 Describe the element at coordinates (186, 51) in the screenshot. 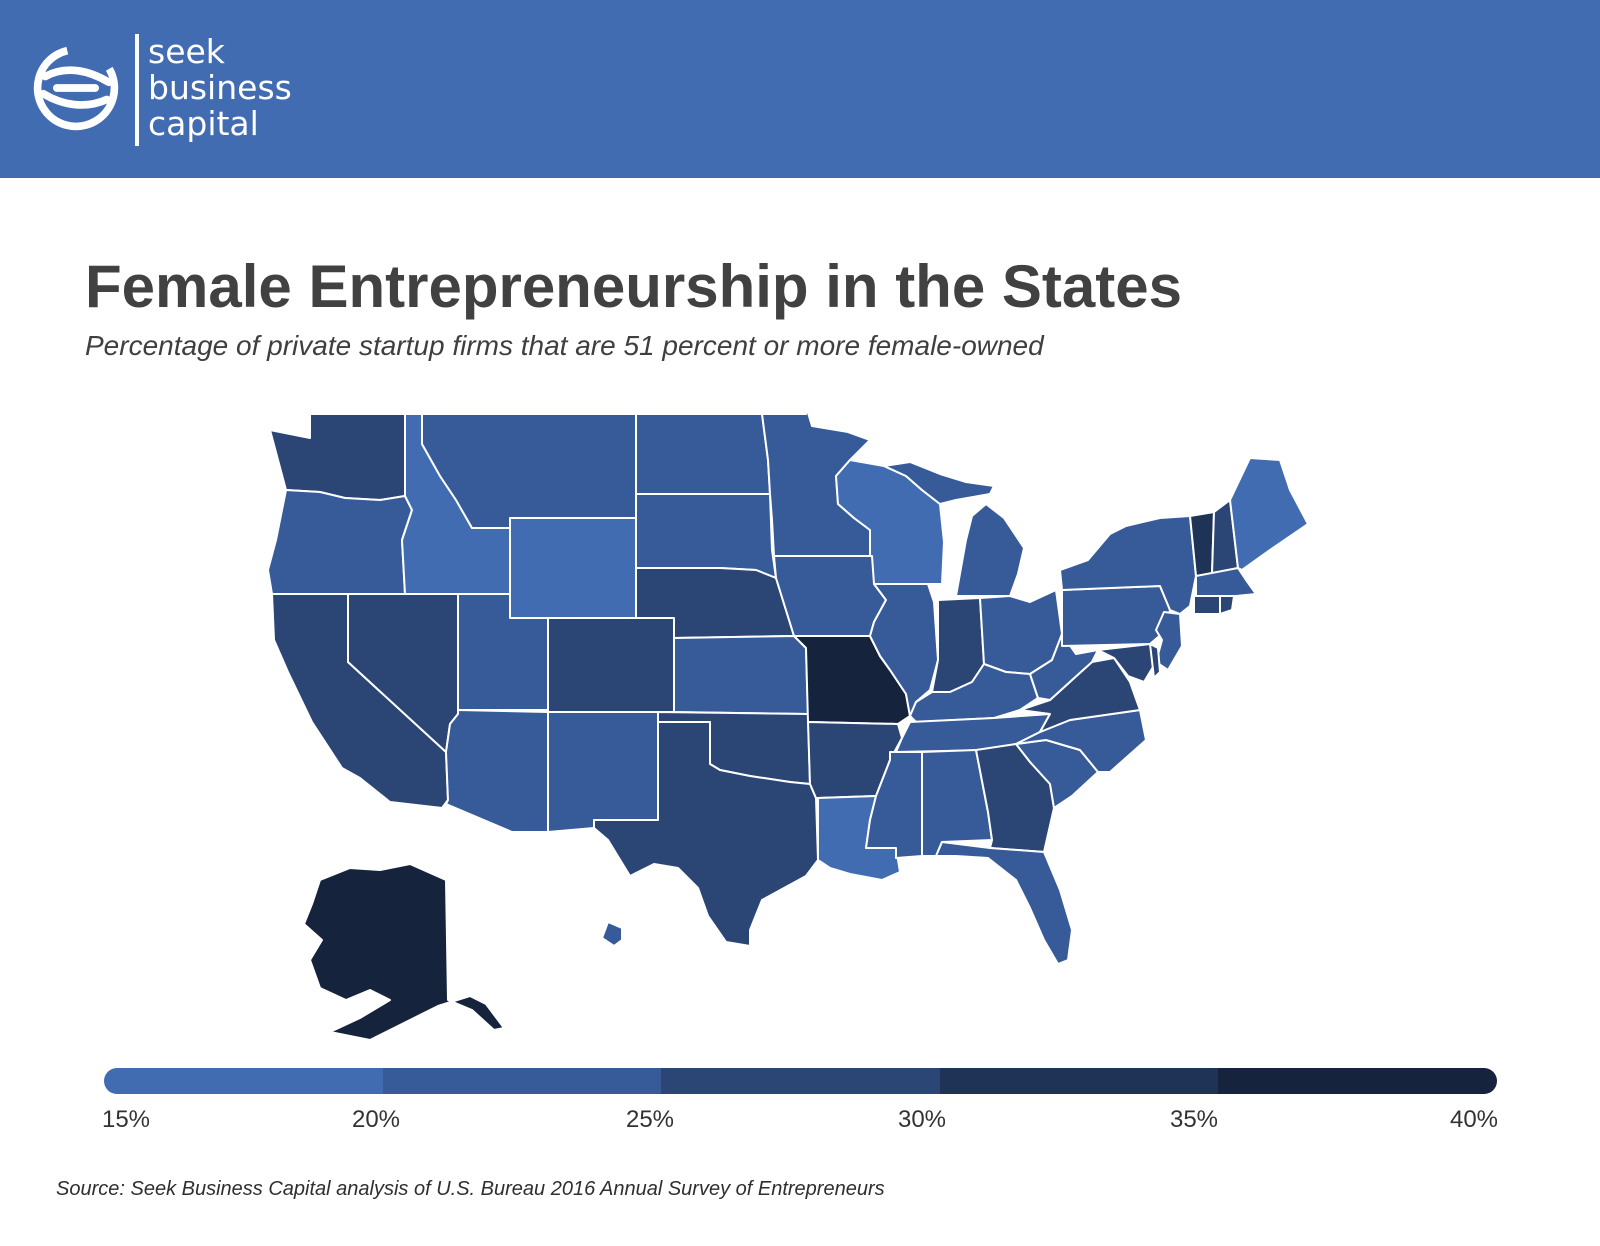

I see `brand-line-seek: seek` at that location.